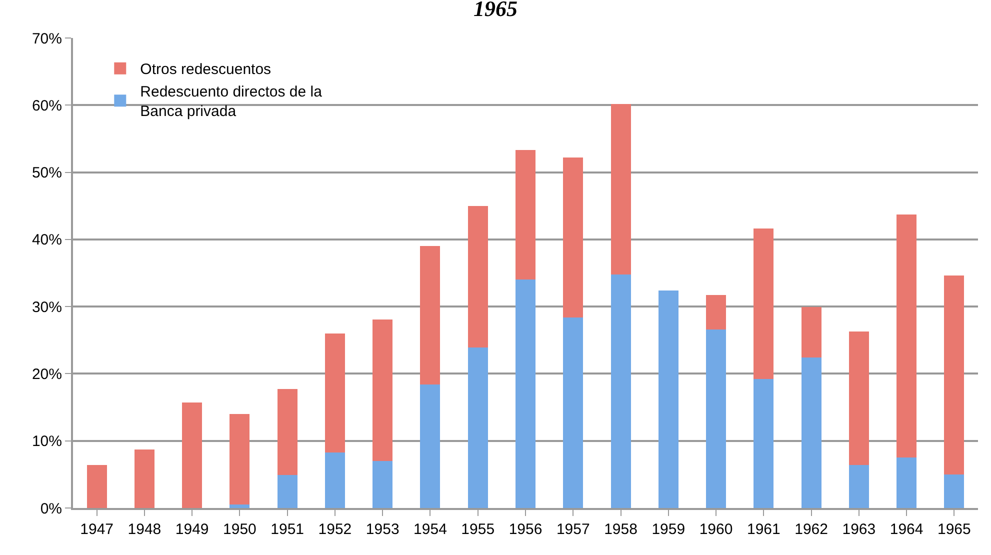 This screenshot has width=991, height=555. I want to click on x-tick-label: 1952, so click(335, 529).